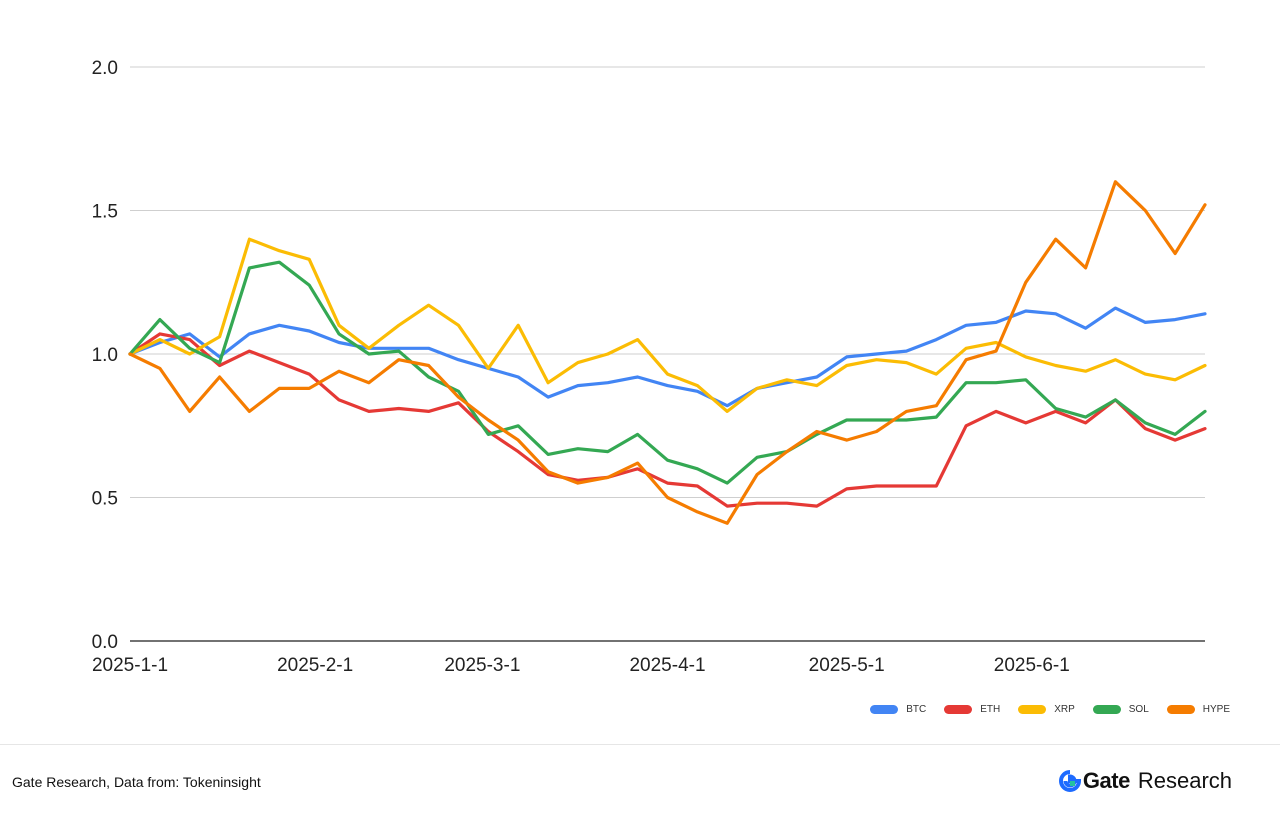  What do you see at coordinates (1184, 780) in the screenshot?
I see `brand-research-text: Research` at bounding box center [1184, 780].